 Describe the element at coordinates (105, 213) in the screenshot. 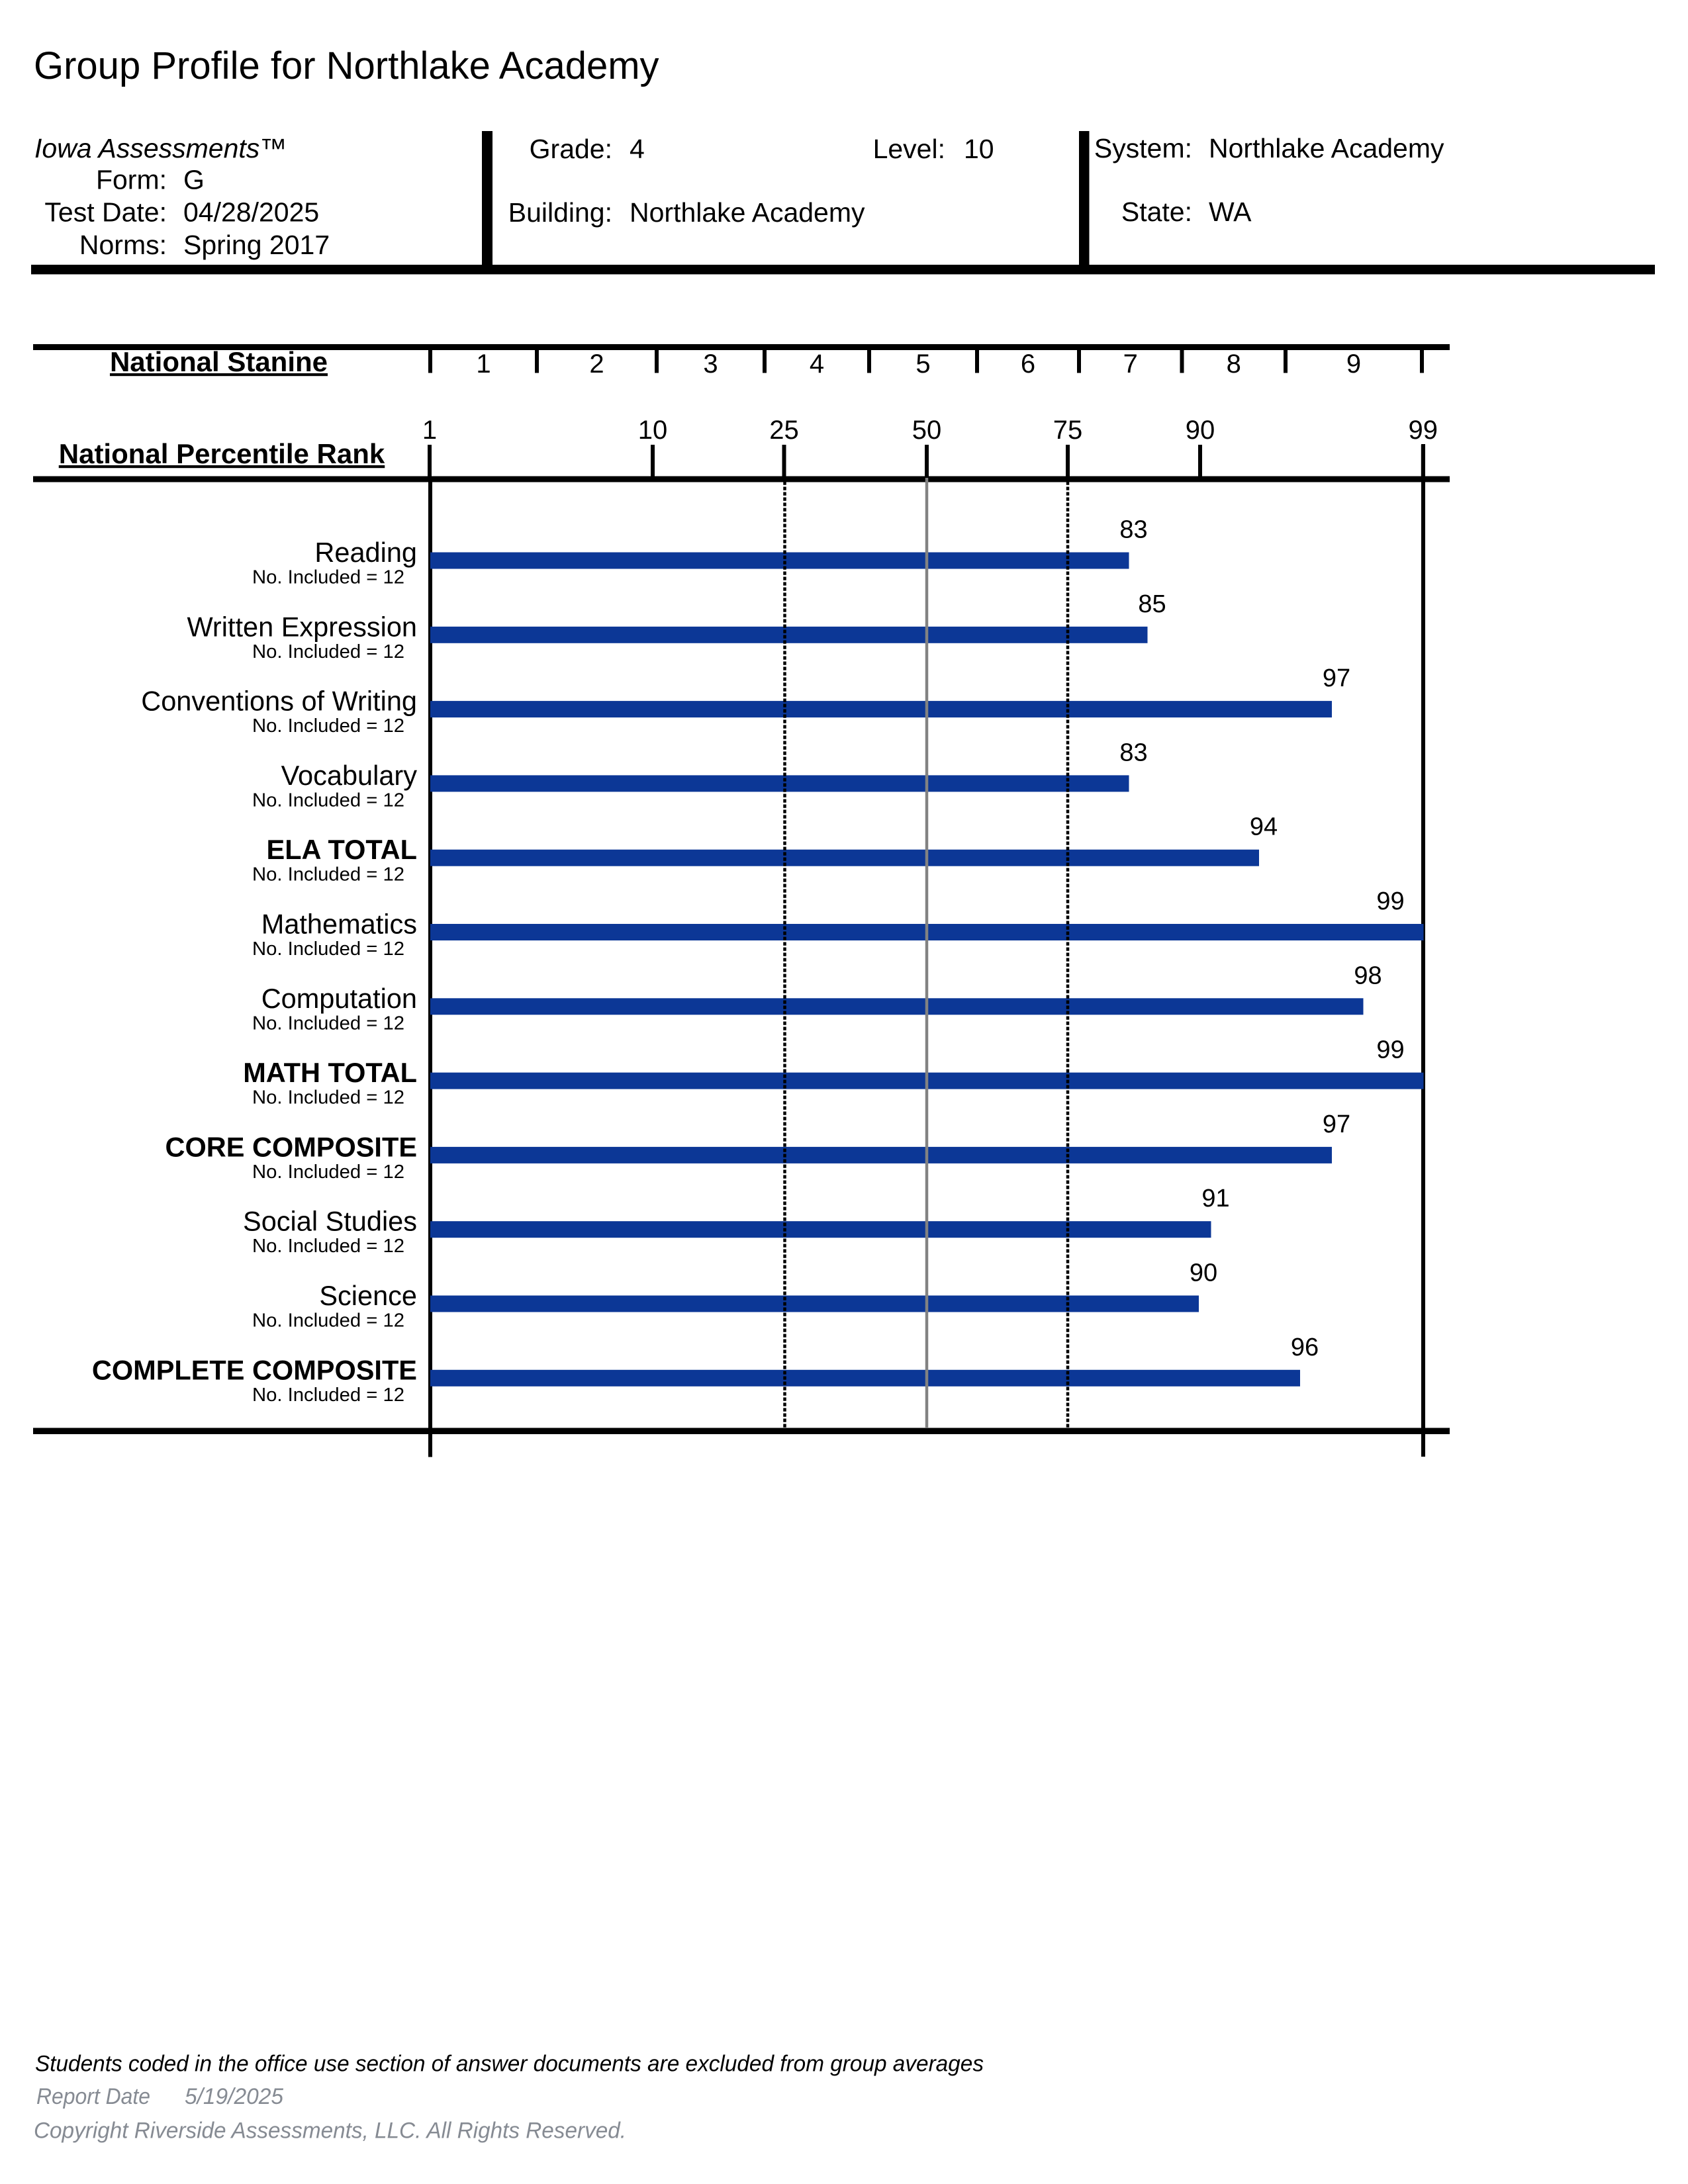

I see `svg-text: Test Date:` at that location.